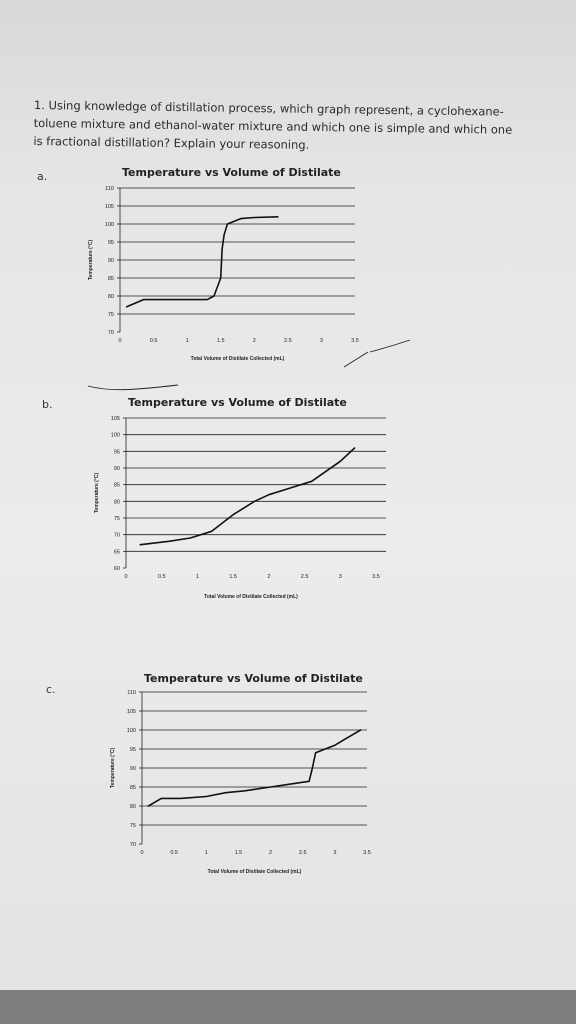 This screenshot has height=1024, width=576. Describe the element at coordinates (51, 689) in the screenshot. I see `part-label-c: c.` at that location.